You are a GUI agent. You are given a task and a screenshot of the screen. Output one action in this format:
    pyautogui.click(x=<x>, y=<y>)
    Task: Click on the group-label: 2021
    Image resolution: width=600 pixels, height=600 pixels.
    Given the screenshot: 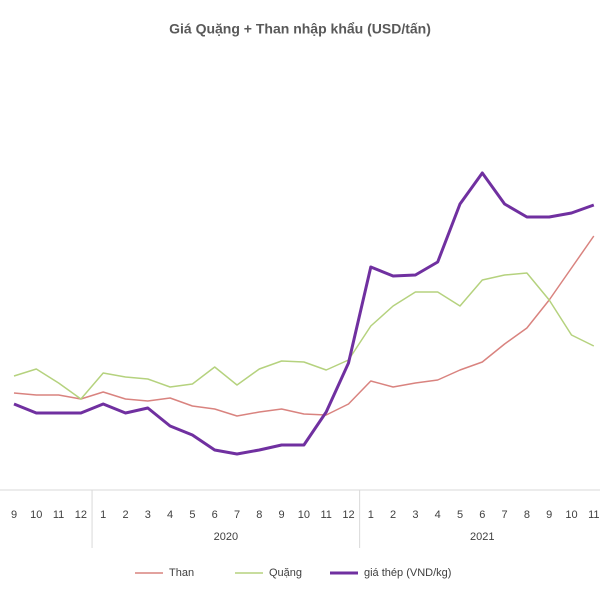 What is the action you would take?
    pyautogui.click(x=482, y=537)
    